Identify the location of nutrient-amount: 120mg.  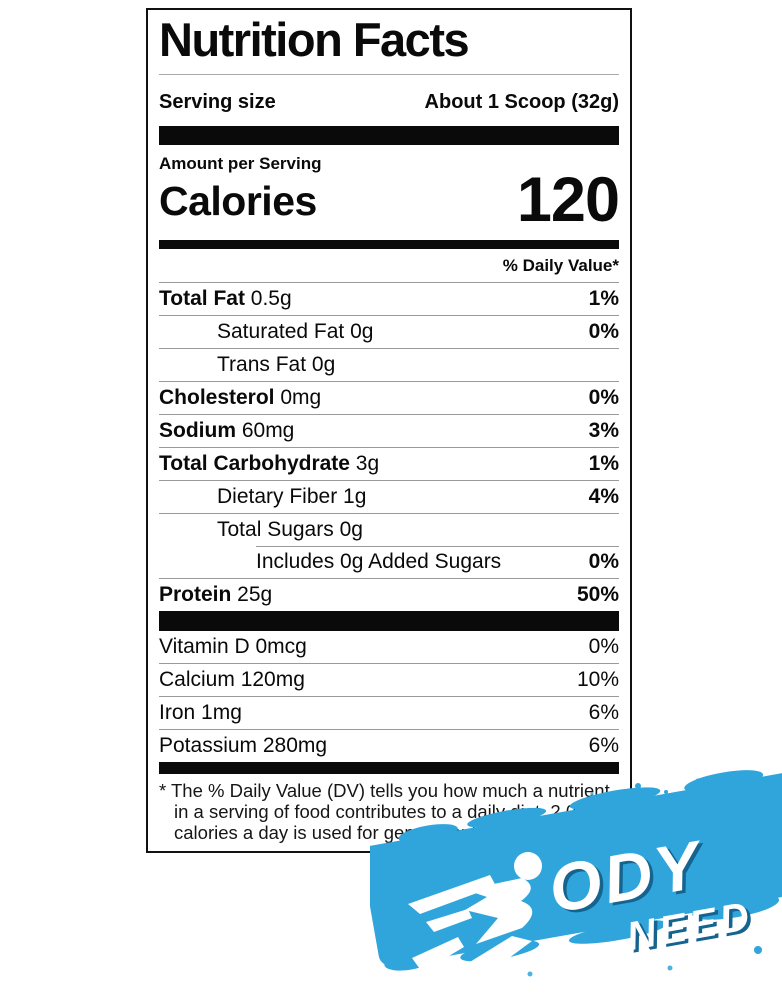
(269, 679).